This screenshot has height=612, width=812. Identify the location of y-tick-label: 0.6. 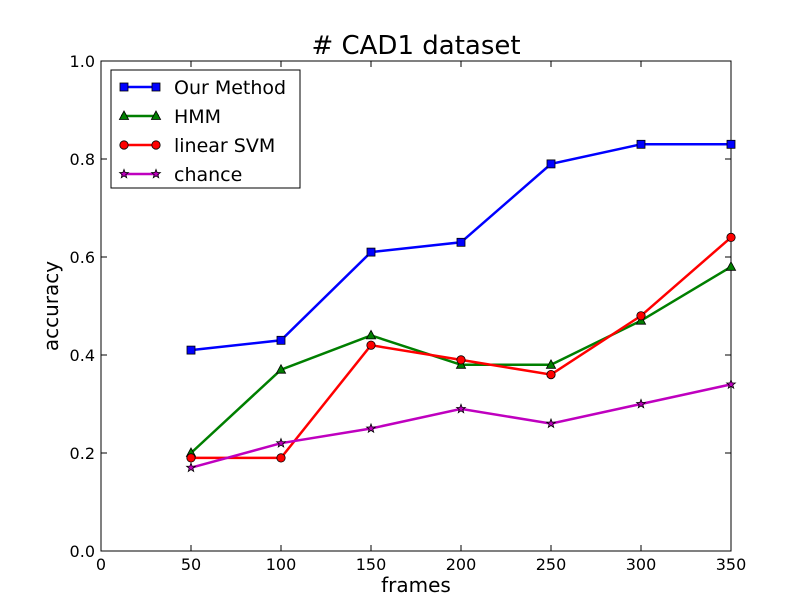
(82, 257).